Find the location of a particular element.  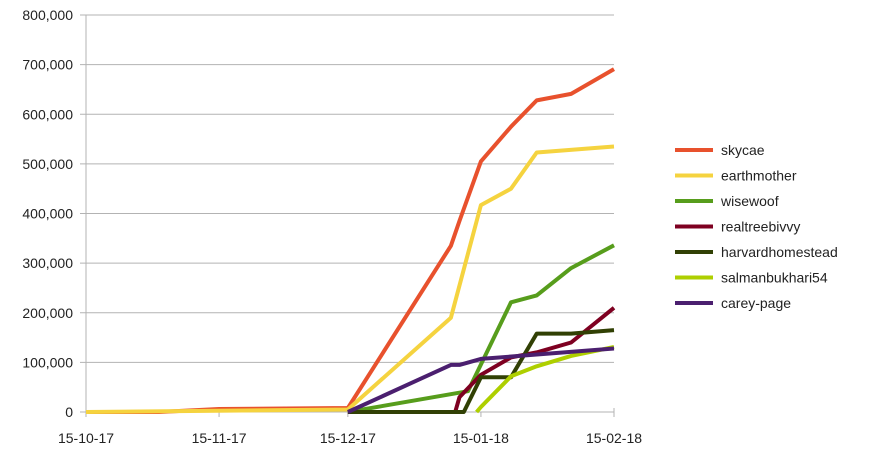

series-line-wisewoof is located at coordinates (481, 328).